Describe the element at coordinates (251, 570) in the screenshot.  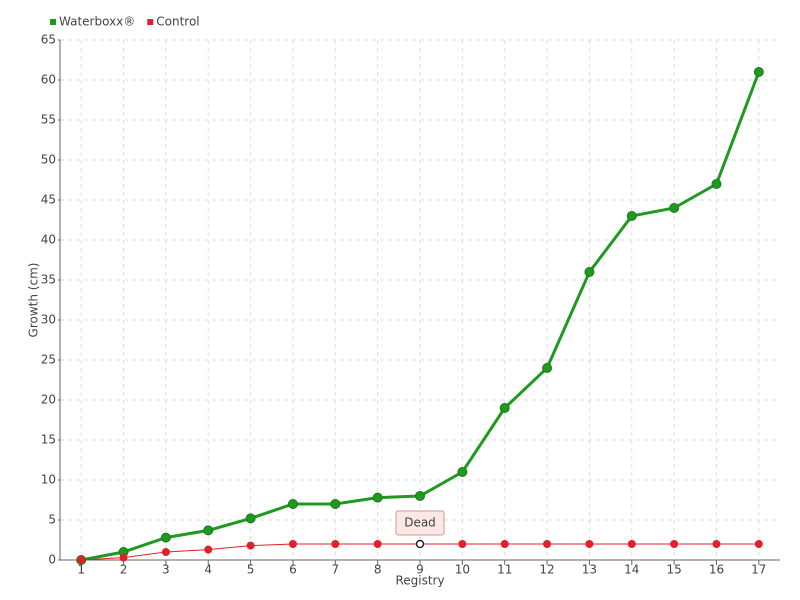
I see `x-tick-label: 5` at that location.